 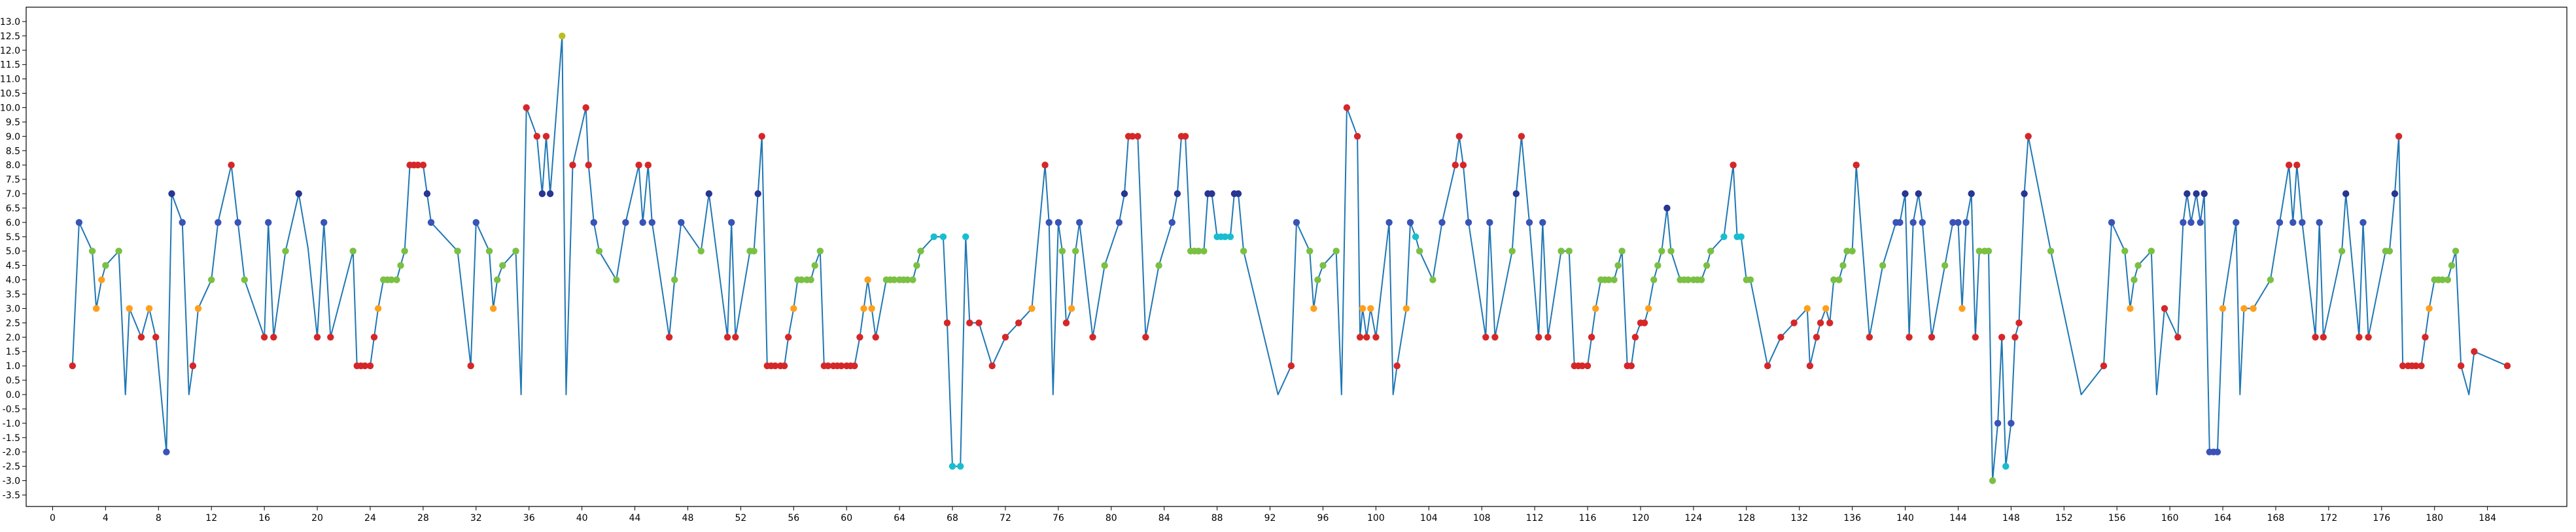 I want to click on x-tick-label: 84, so click(x=1164, y=518).